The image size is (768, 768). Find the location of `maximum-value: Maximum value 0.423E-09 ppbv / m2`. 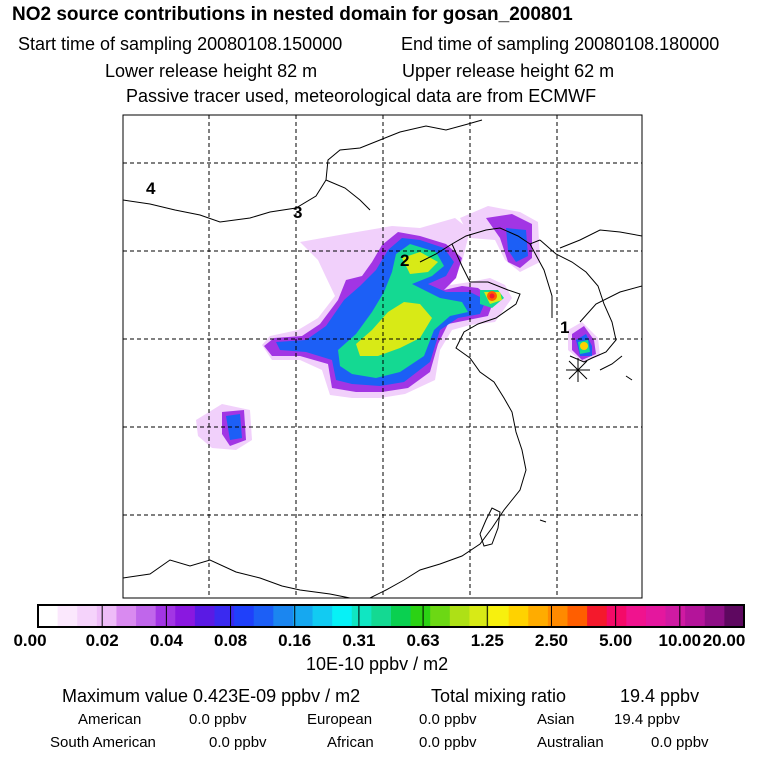

maximum-value: Maximum value 0.423E-09 ppbv / m2 is located at coordinates (211, 696).